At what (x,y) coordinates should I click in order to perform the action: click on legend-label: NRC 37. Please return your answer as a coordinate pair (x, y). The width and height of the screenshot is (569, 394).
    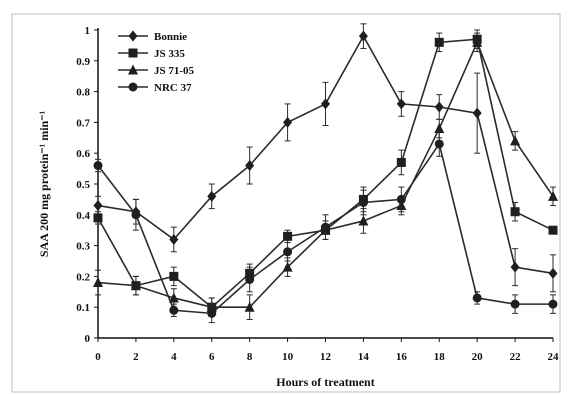
    Looking at the image, I should click on (173, 88).